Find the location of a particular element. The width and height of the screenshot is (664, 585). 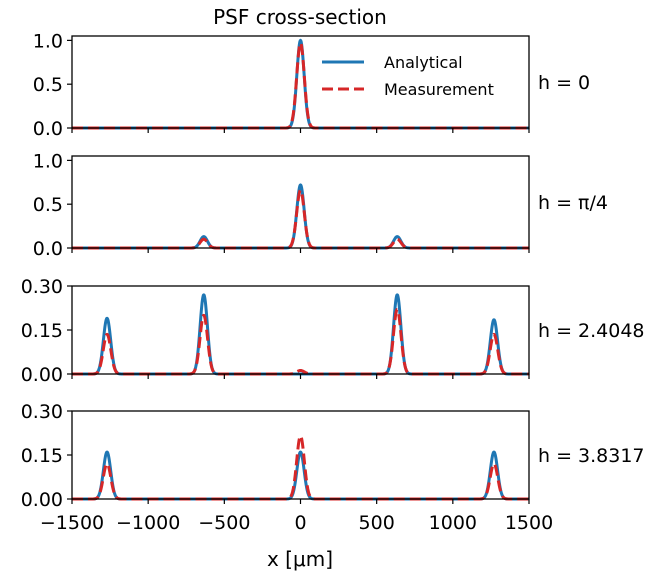

x-axis-tick-labels: −1500 −1000 −500 0 500 1000 1500 is located at coordinates (296, 523).